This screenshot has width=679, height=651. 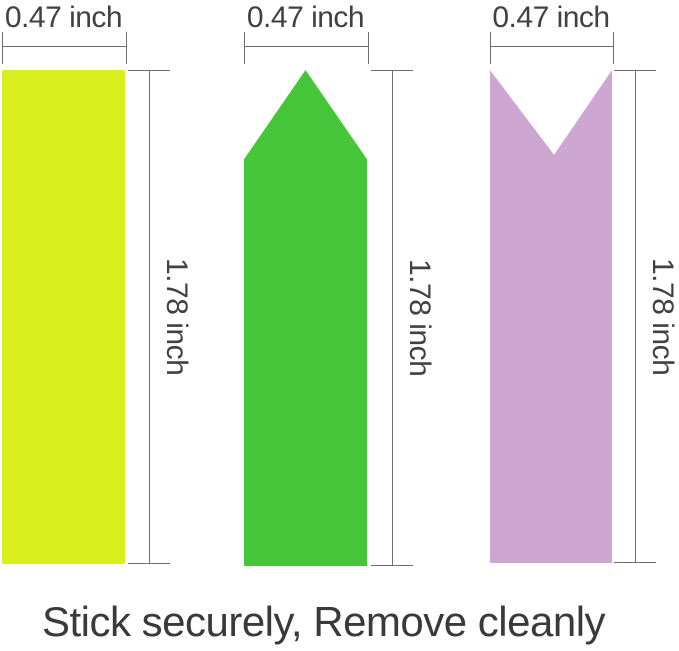 I want to click on arrow-tab-swatch, so click(x=305, y=318).